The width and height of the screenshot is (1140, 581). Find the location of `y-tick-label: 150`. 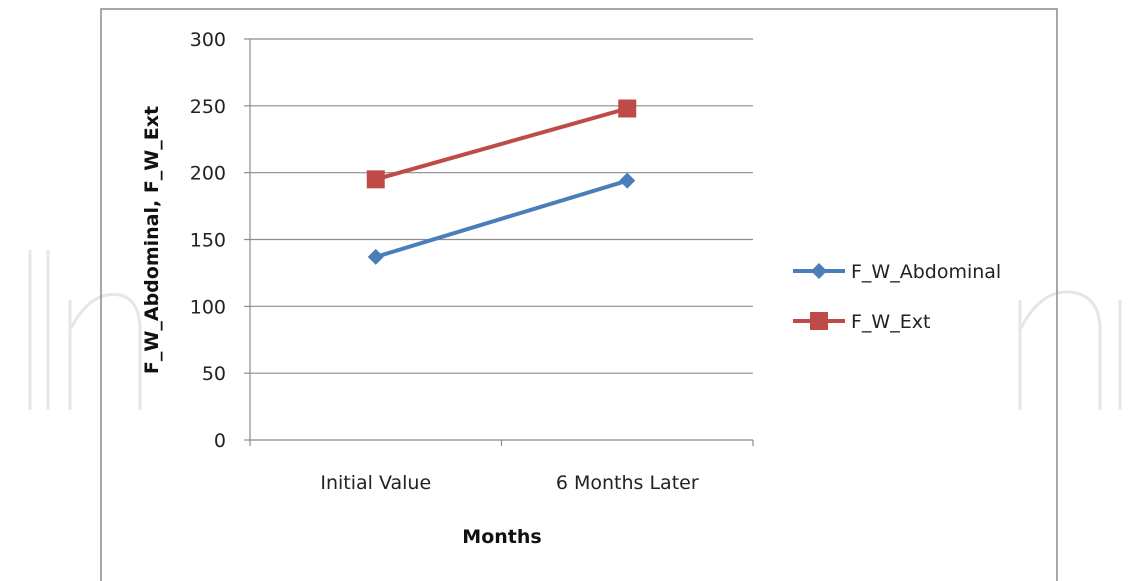

y-tick-label: 150 is located at coordinates (208, 241).